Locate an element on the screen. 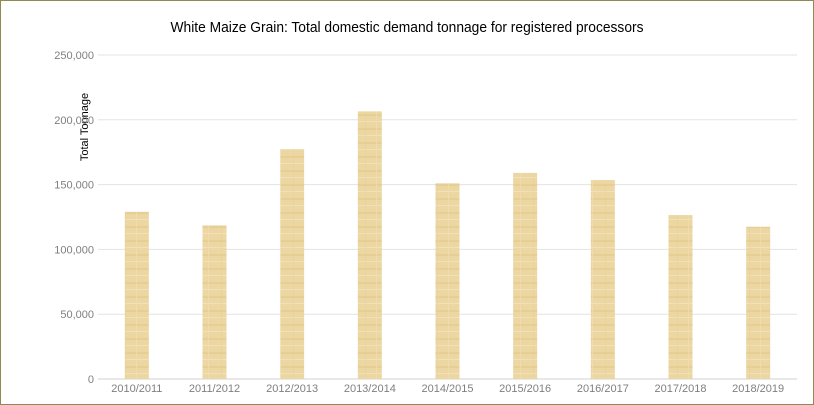  x-tick-label: 2018/2019 is located at coordinates (758, 389).